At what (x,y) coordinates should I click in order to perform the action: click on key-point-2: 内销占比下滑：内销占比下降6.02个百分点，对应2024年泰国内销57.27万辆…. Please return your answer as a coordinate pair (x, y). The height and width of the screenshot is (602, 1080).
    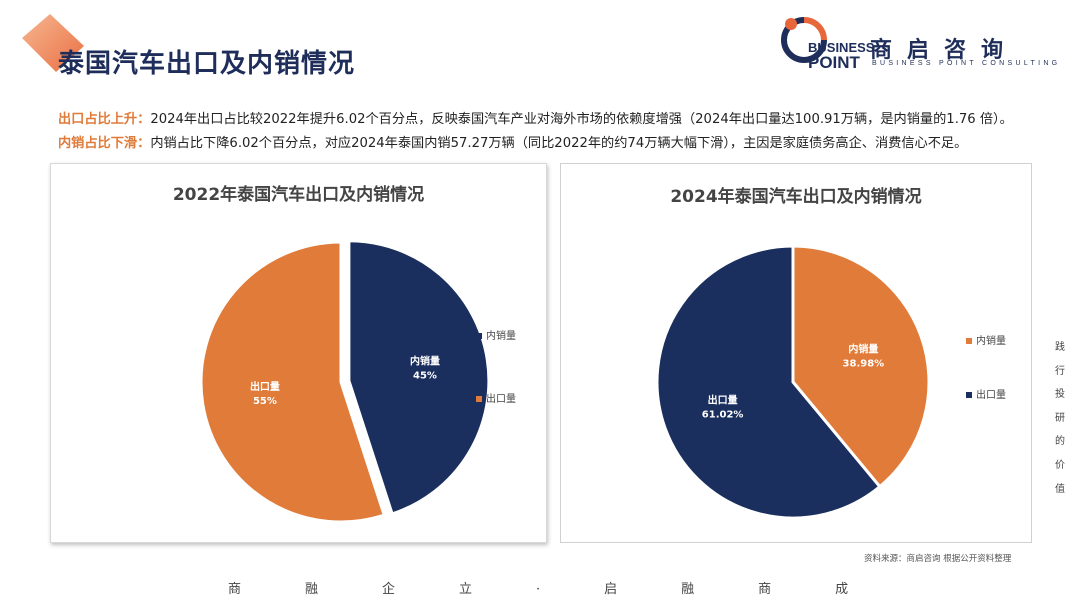
    Looking at the image, I should click on (512, 141).